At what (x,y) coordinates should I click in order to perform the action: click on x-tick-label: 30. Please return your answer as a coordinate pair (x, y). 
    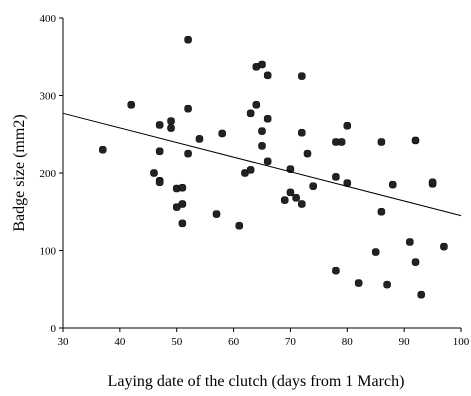
    Looking at the image, I should click on (64, 342).